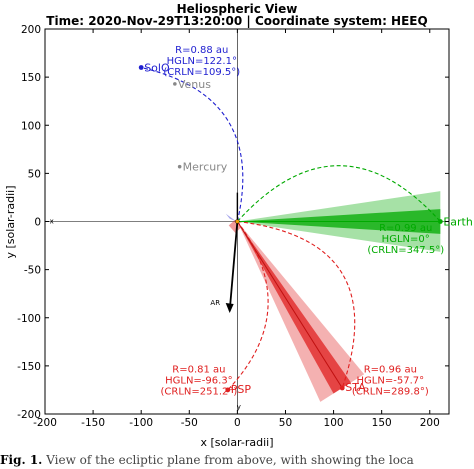  What do you see at coordinates (405, 228) in the screenshot?
I see `annotation-earth-line: R=0.99 au` at bounding box center [405, 228].